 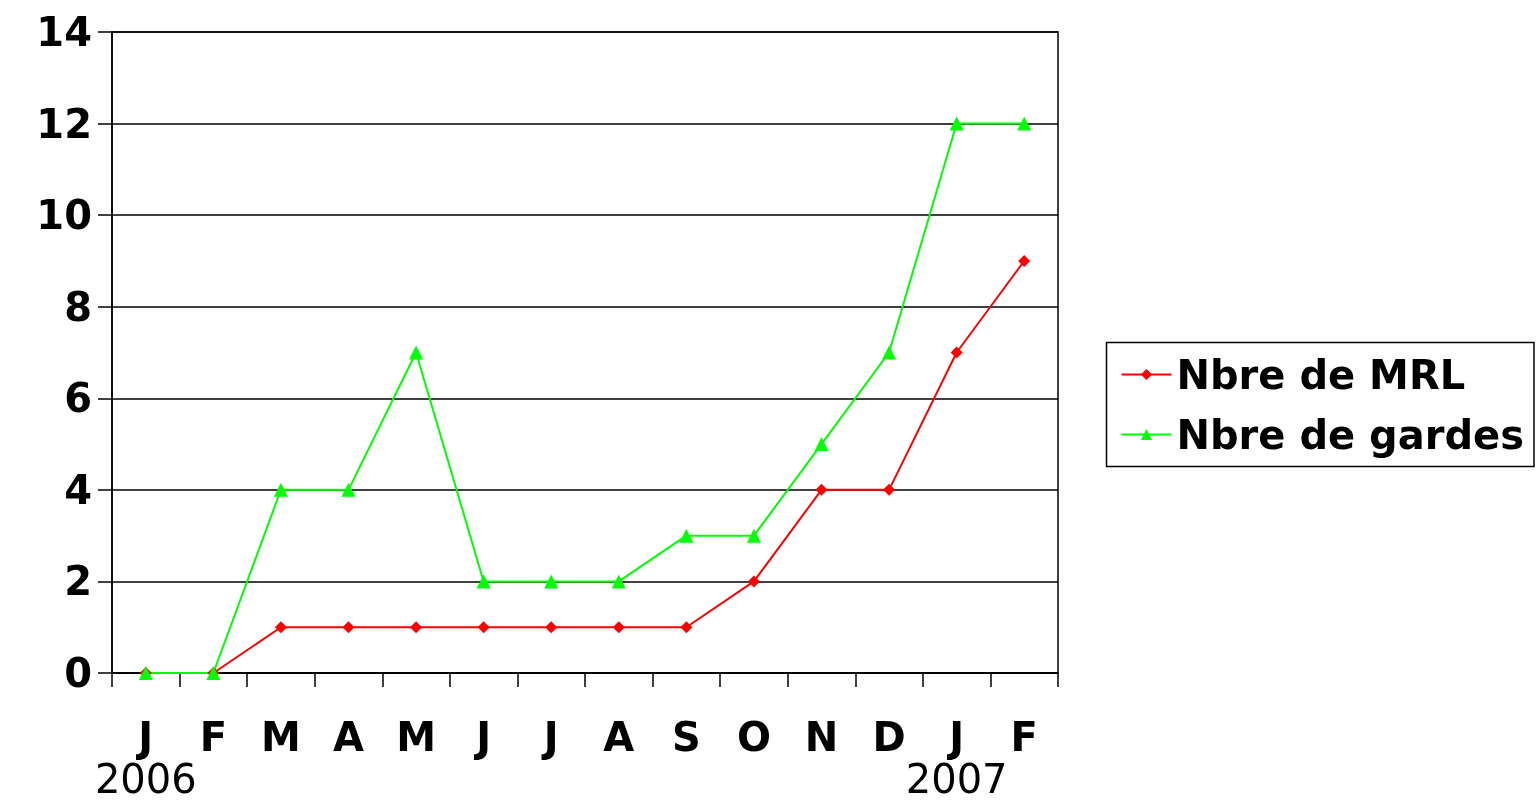 What do you see at coordinates (64, 215) in the screenshot?
I see `y-tick-label: 10` at bounding box center [64, 215].